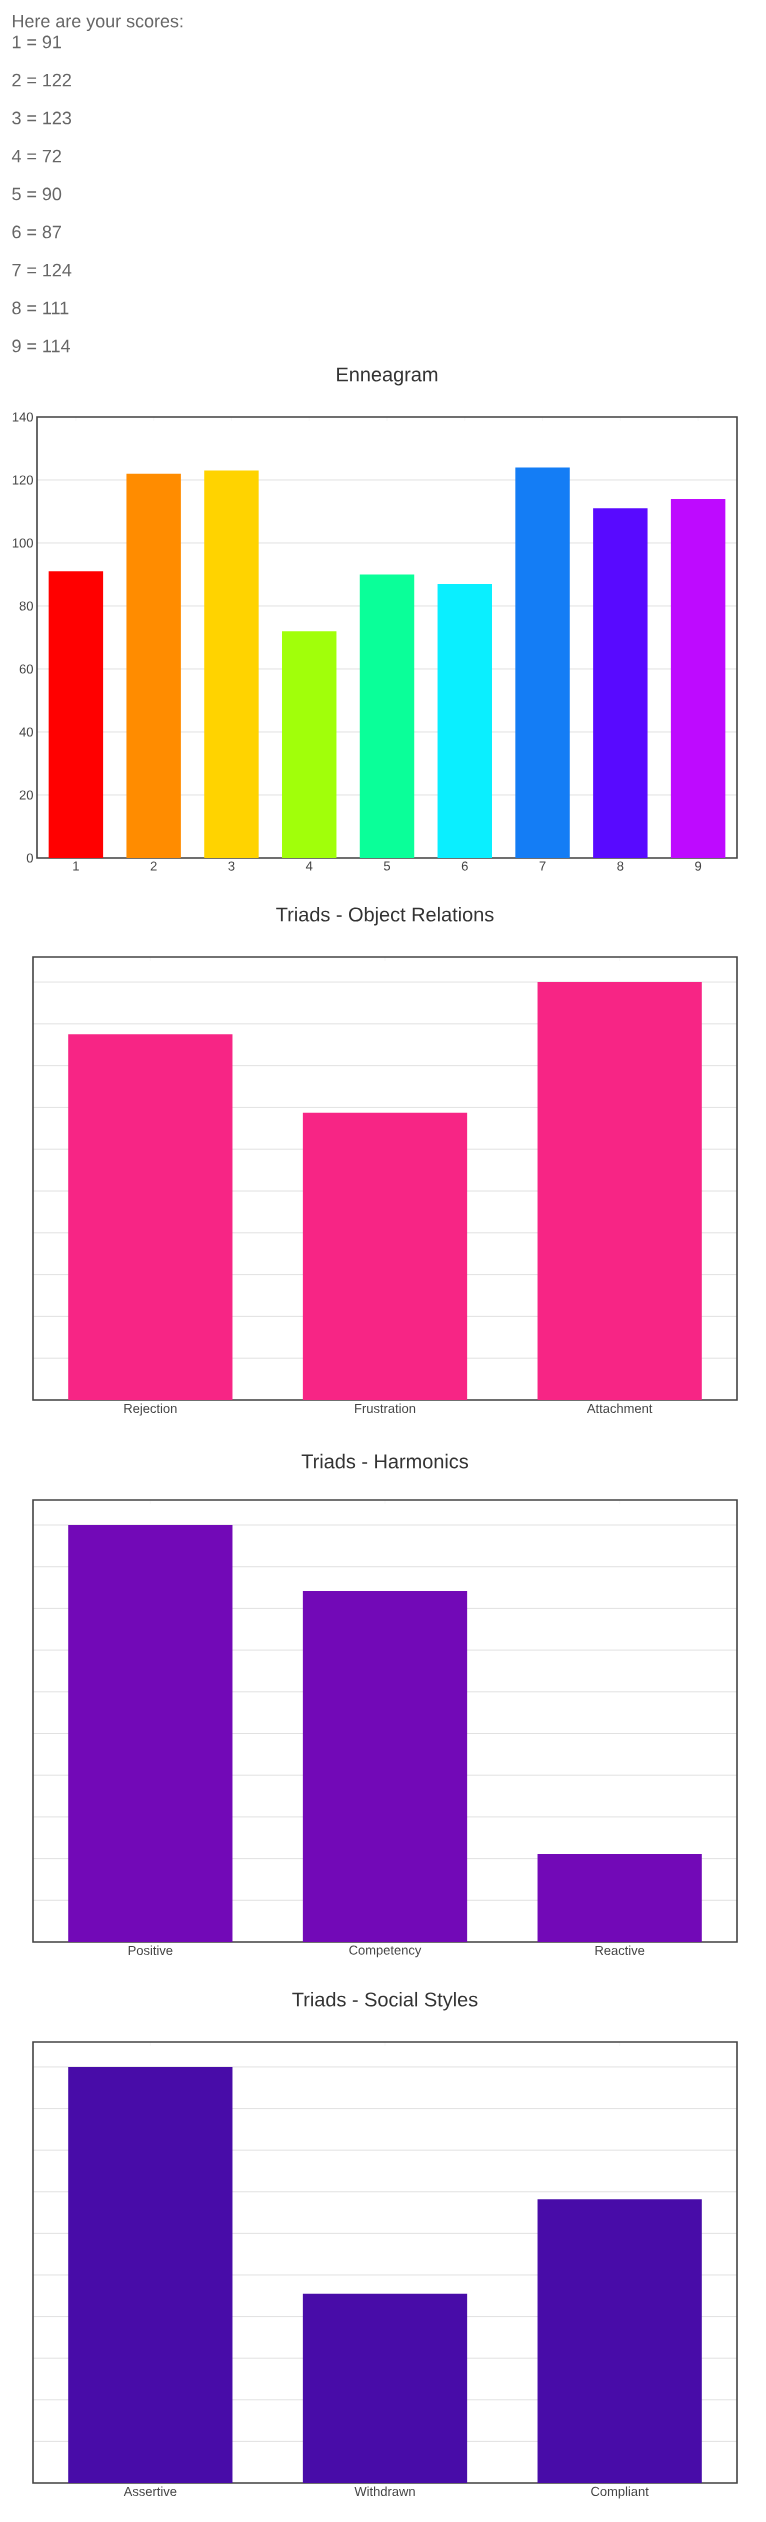  What do you see at coordinates (97, 22) in the screenshot?
I see `text: Here are your scores:` at bounding box center [97, 22].